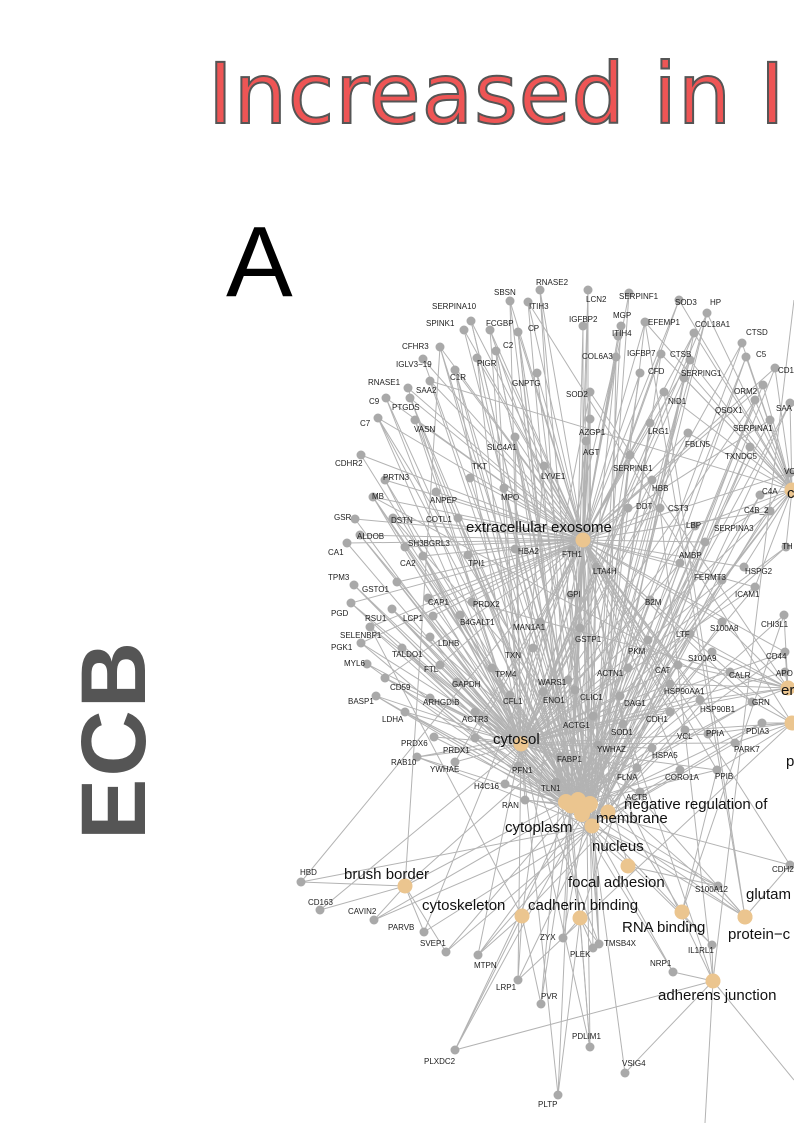 The height and width of the screenshot is (1123, 794). I want to click on gene-label: ITIH3, so click(539, 306).